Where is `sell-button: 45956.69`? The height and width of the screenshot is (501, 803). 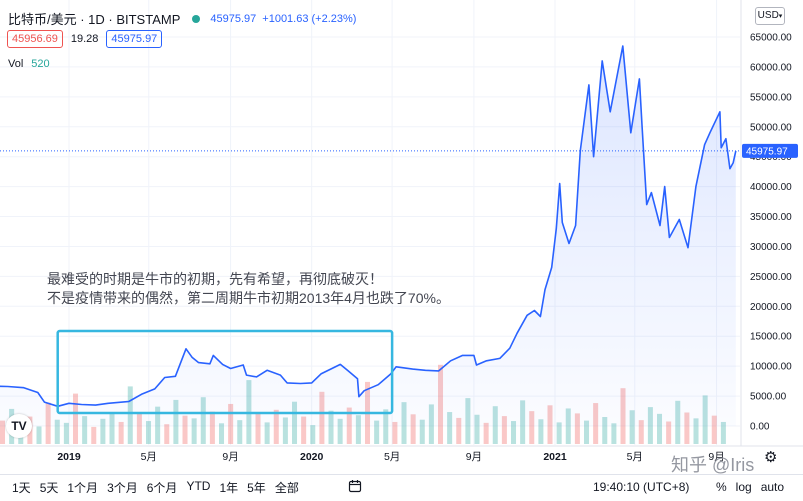 sell-button: 45956.69 is located at coordinates (35, 39).